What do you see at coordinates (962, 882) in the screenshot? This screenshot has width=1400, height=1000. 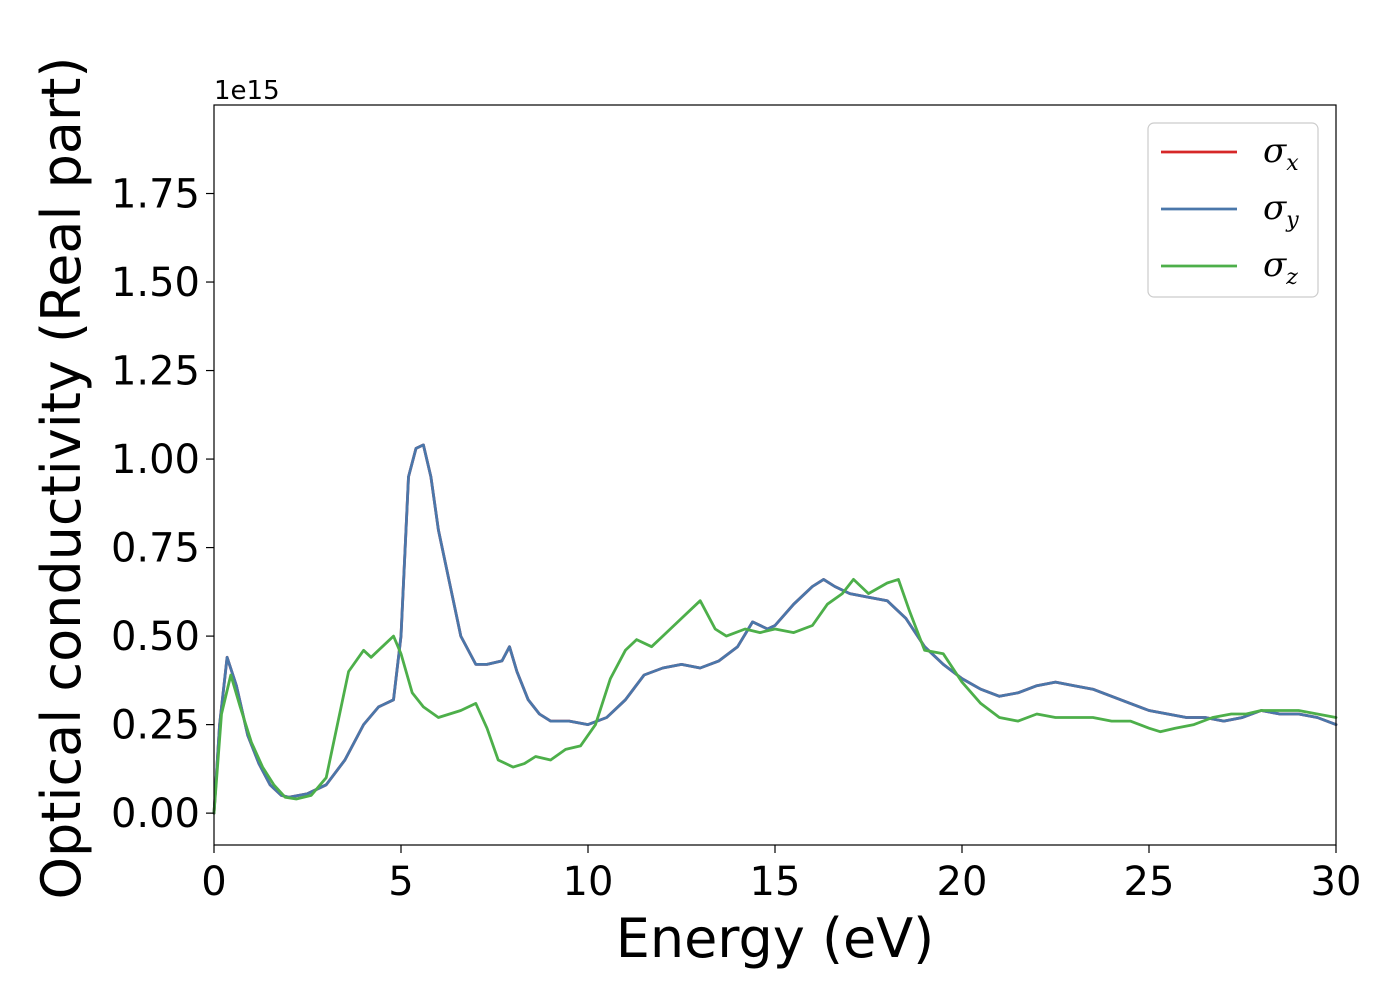 I see `x-tick-label: 20` at bounding box center [962, 882].